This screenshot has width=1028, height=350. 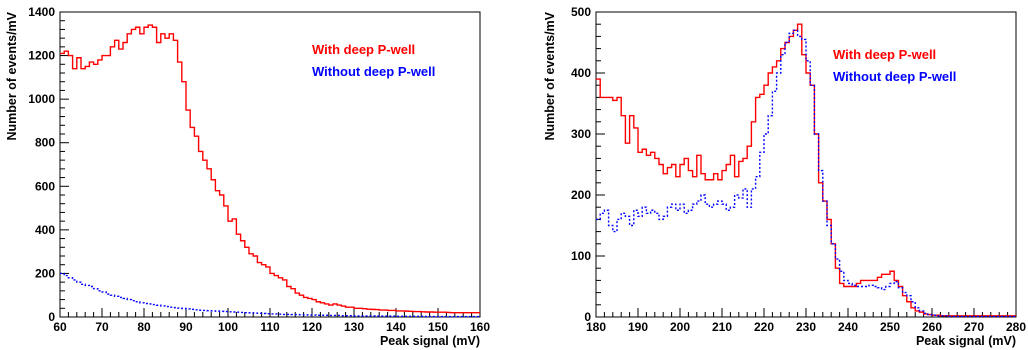 What do you see at coordinates (228, 327) in the screenshot?
I see `x-tick-label: 100` at bounding box center [228, 327].